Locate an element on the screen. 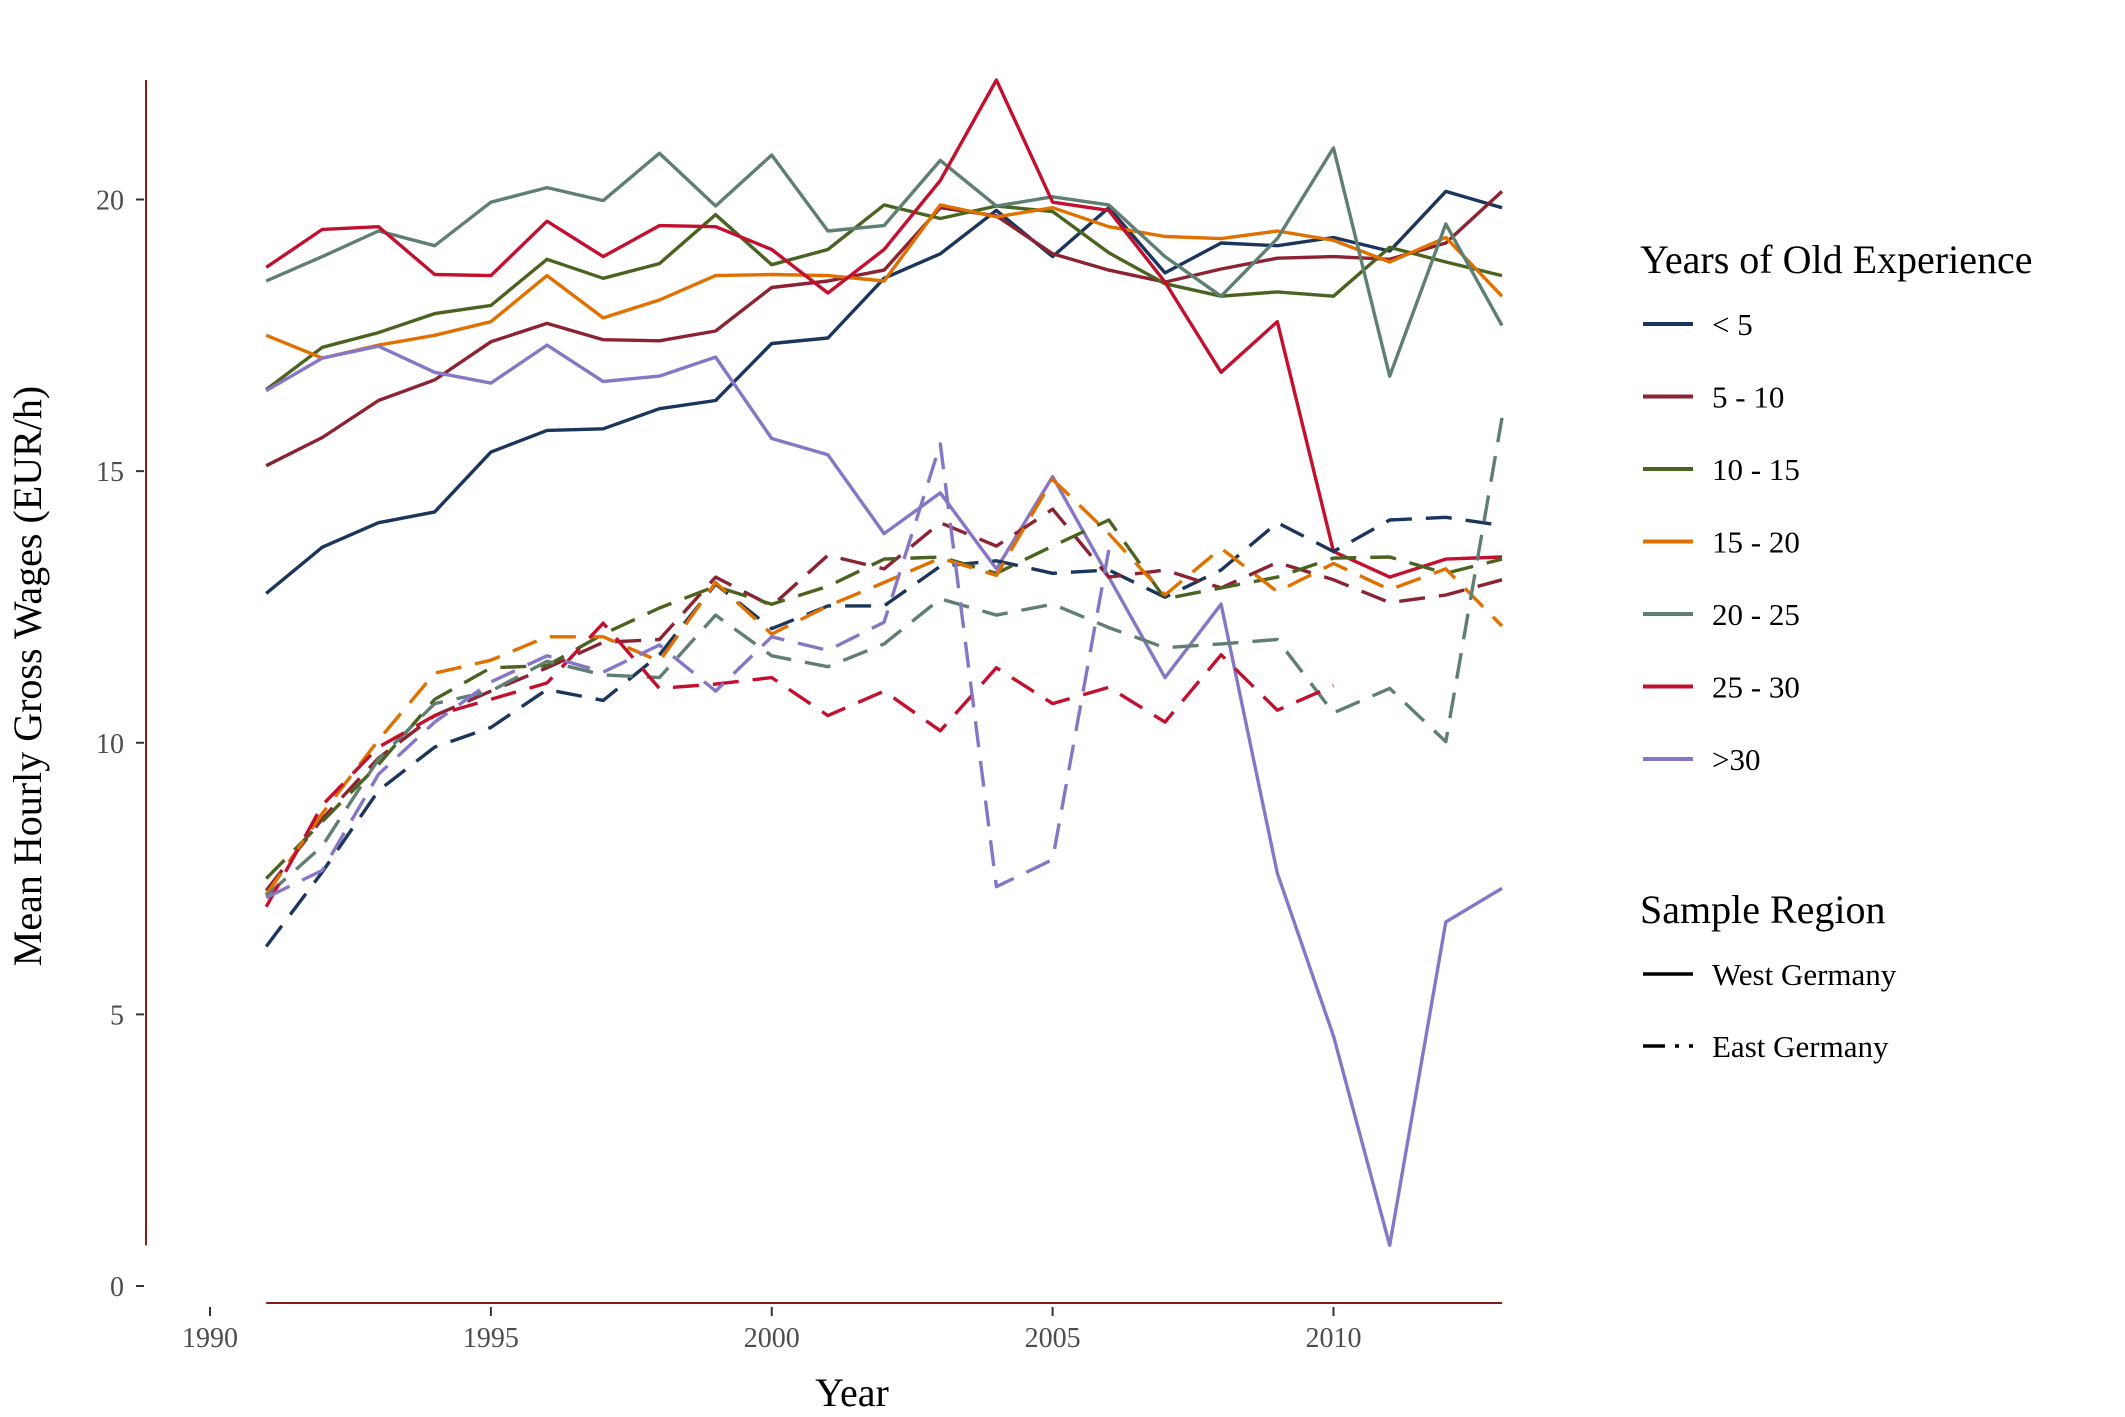  x-axis-title: Year is located at coordinates (852, 1392).